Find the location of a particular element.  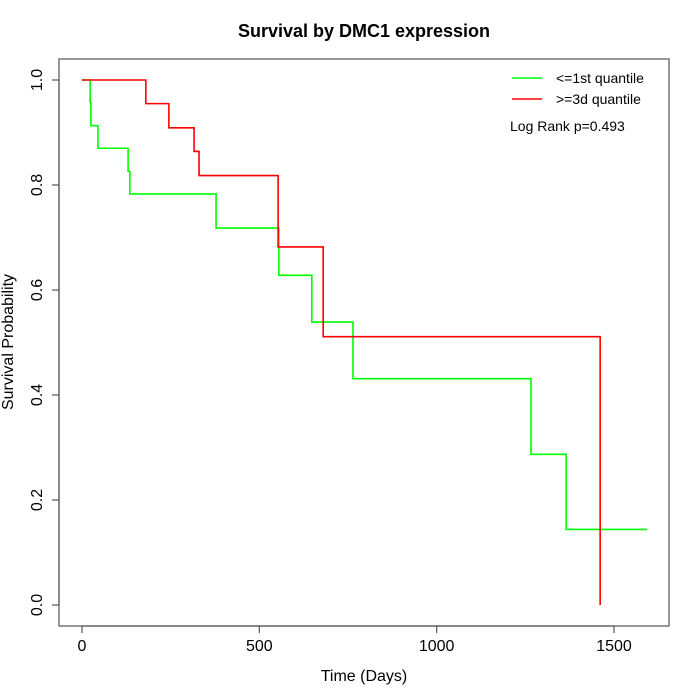

x-axis-label: Time (Days) is located at coordinates (364, 676).